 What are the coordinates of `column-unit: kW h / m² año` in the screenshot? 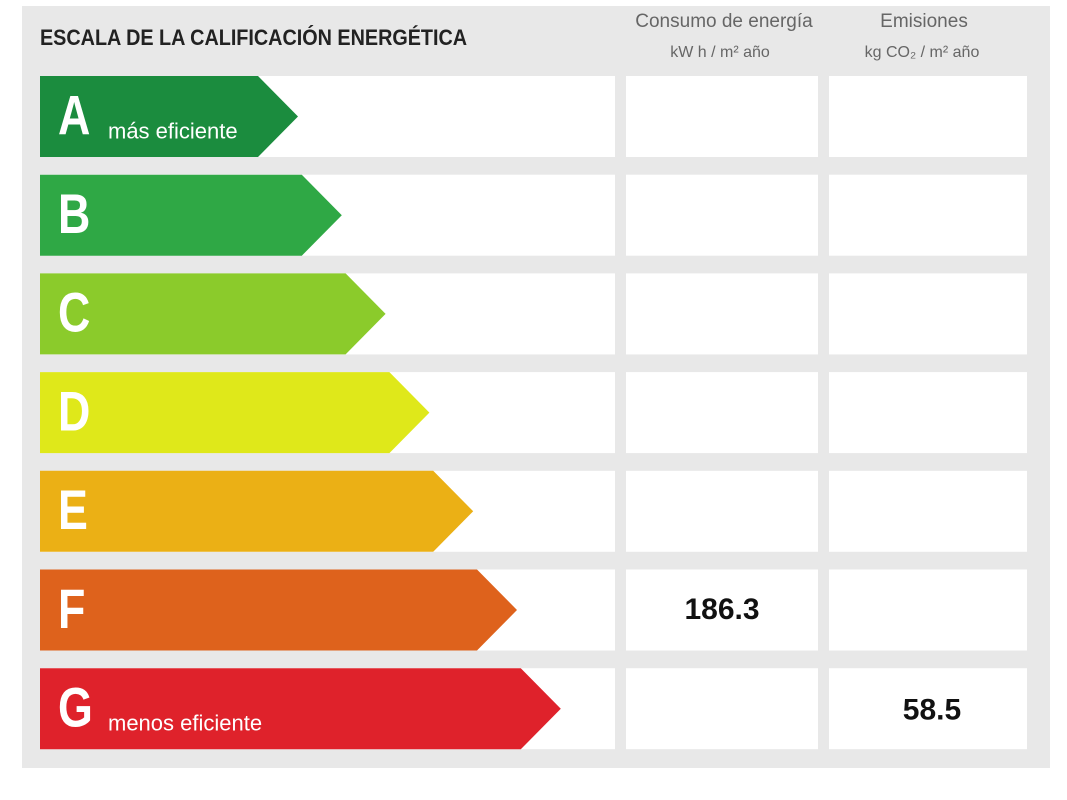 It's located at (720, 52).